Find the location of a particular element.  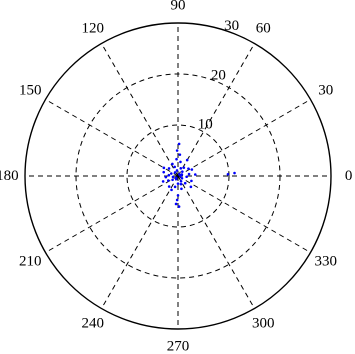

angle-tick-label-210: 210 is located at coordinates (30, 261).